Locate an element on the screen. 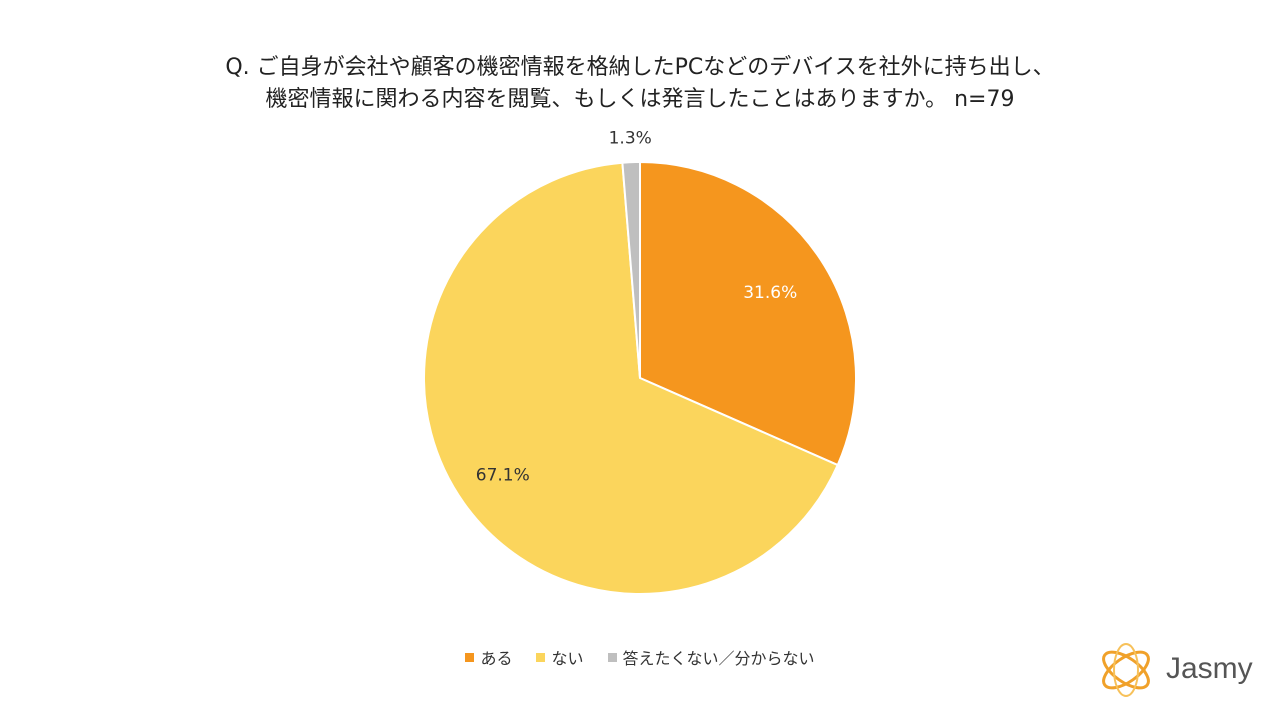  legend-item-1: ある is located at coordinates (488, 657).